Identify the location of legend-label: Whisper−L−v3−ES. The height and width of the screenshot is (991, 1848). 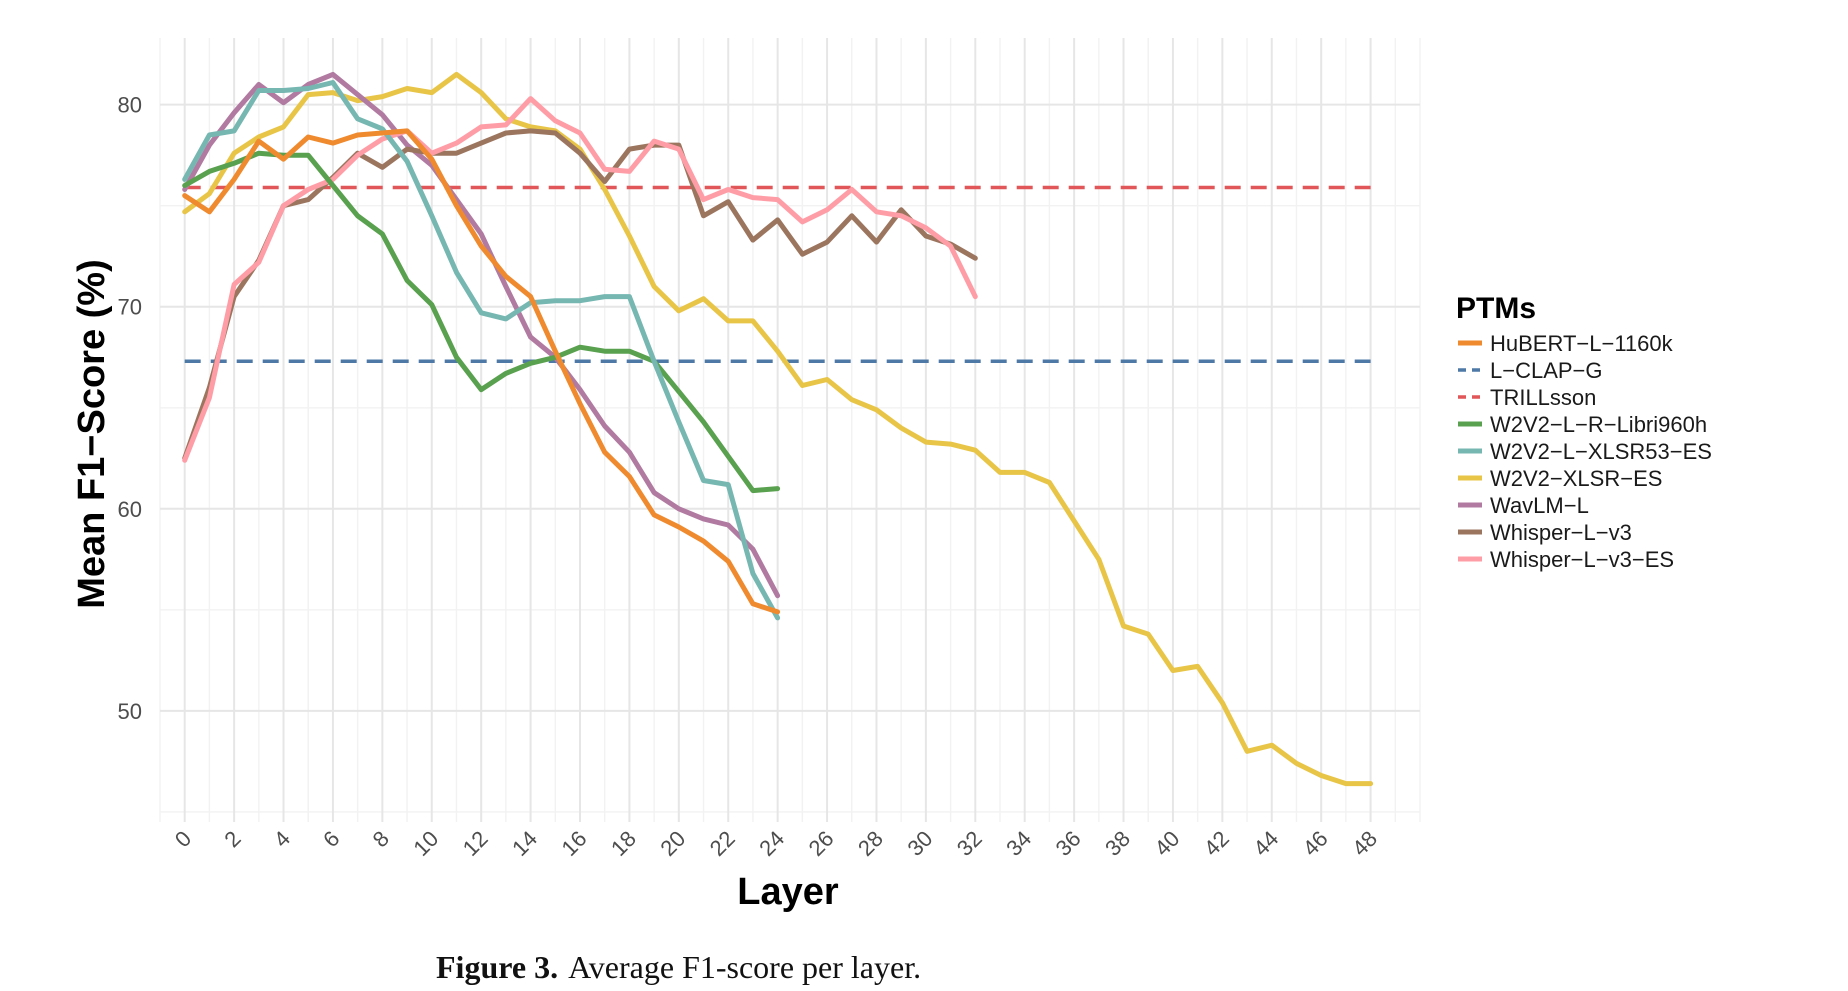
(1582, 559).